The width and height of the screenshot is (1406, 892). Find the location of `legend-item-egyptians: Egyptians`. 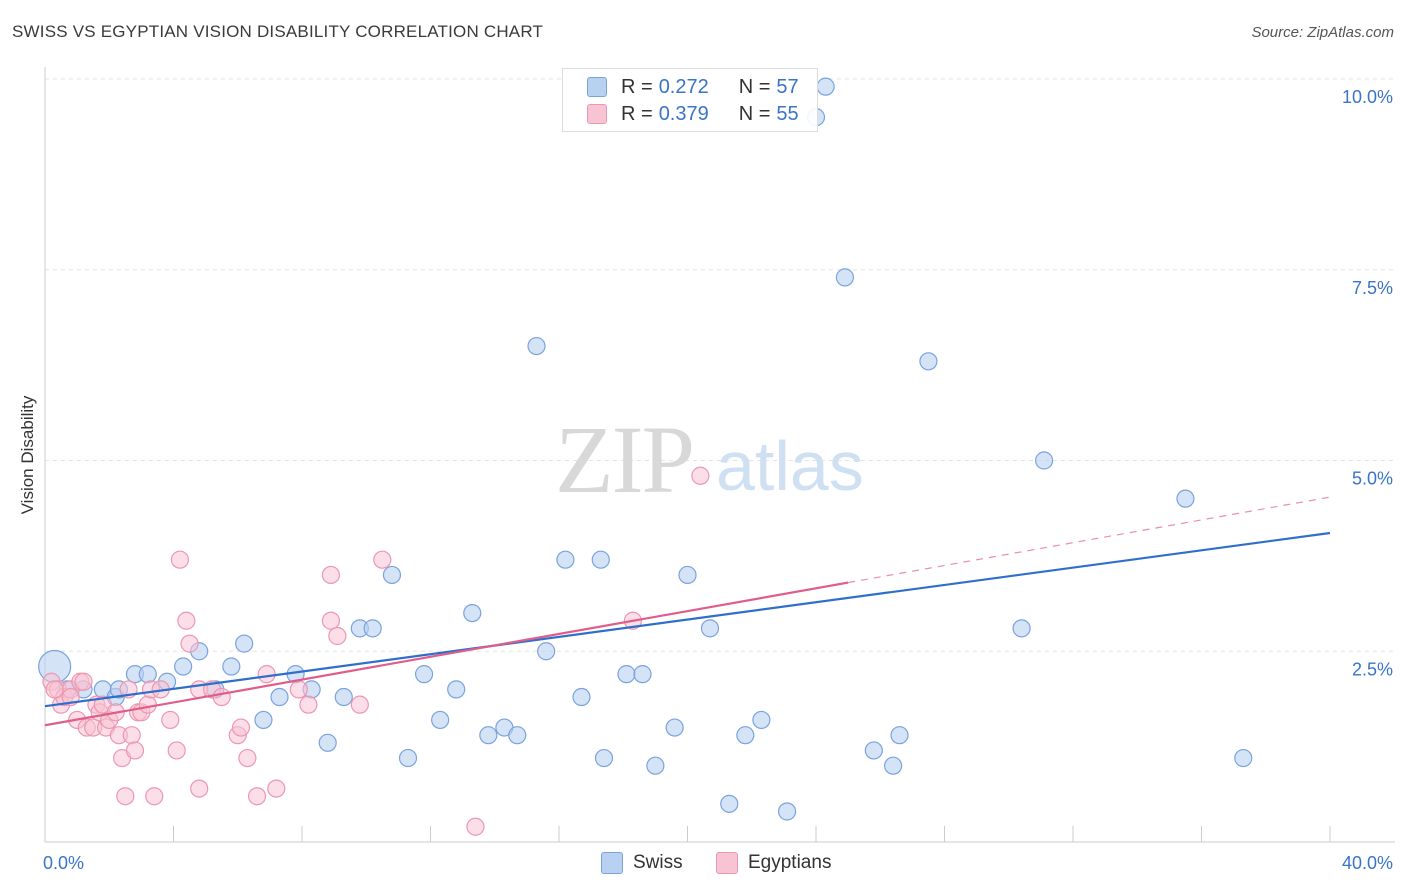

legend-item-egyptians: Egyptians is located at coordinates (773, 863).